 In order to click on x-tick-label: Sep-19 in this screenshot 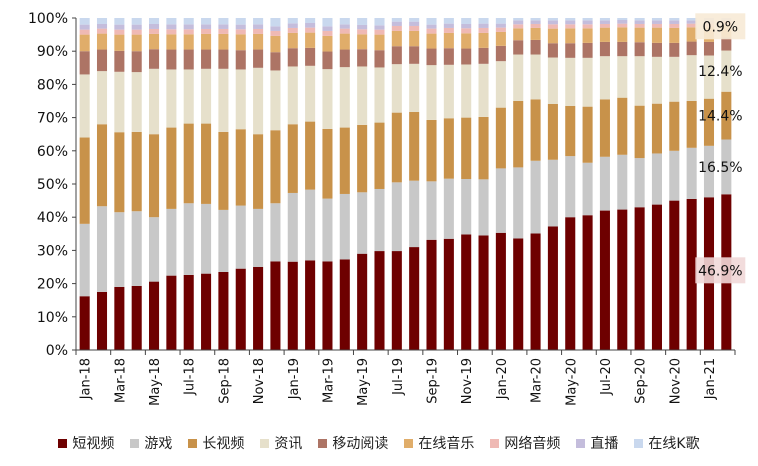, I will do `click(433, 381)`.